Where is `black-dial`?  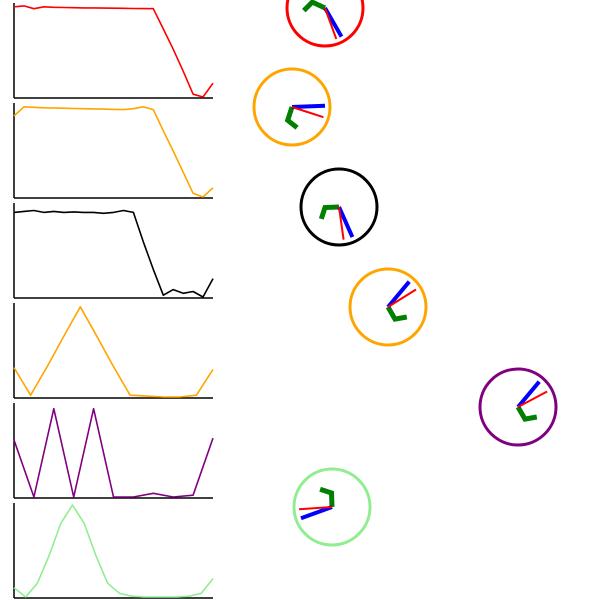
black-dial is located at coordinates (339, 207).